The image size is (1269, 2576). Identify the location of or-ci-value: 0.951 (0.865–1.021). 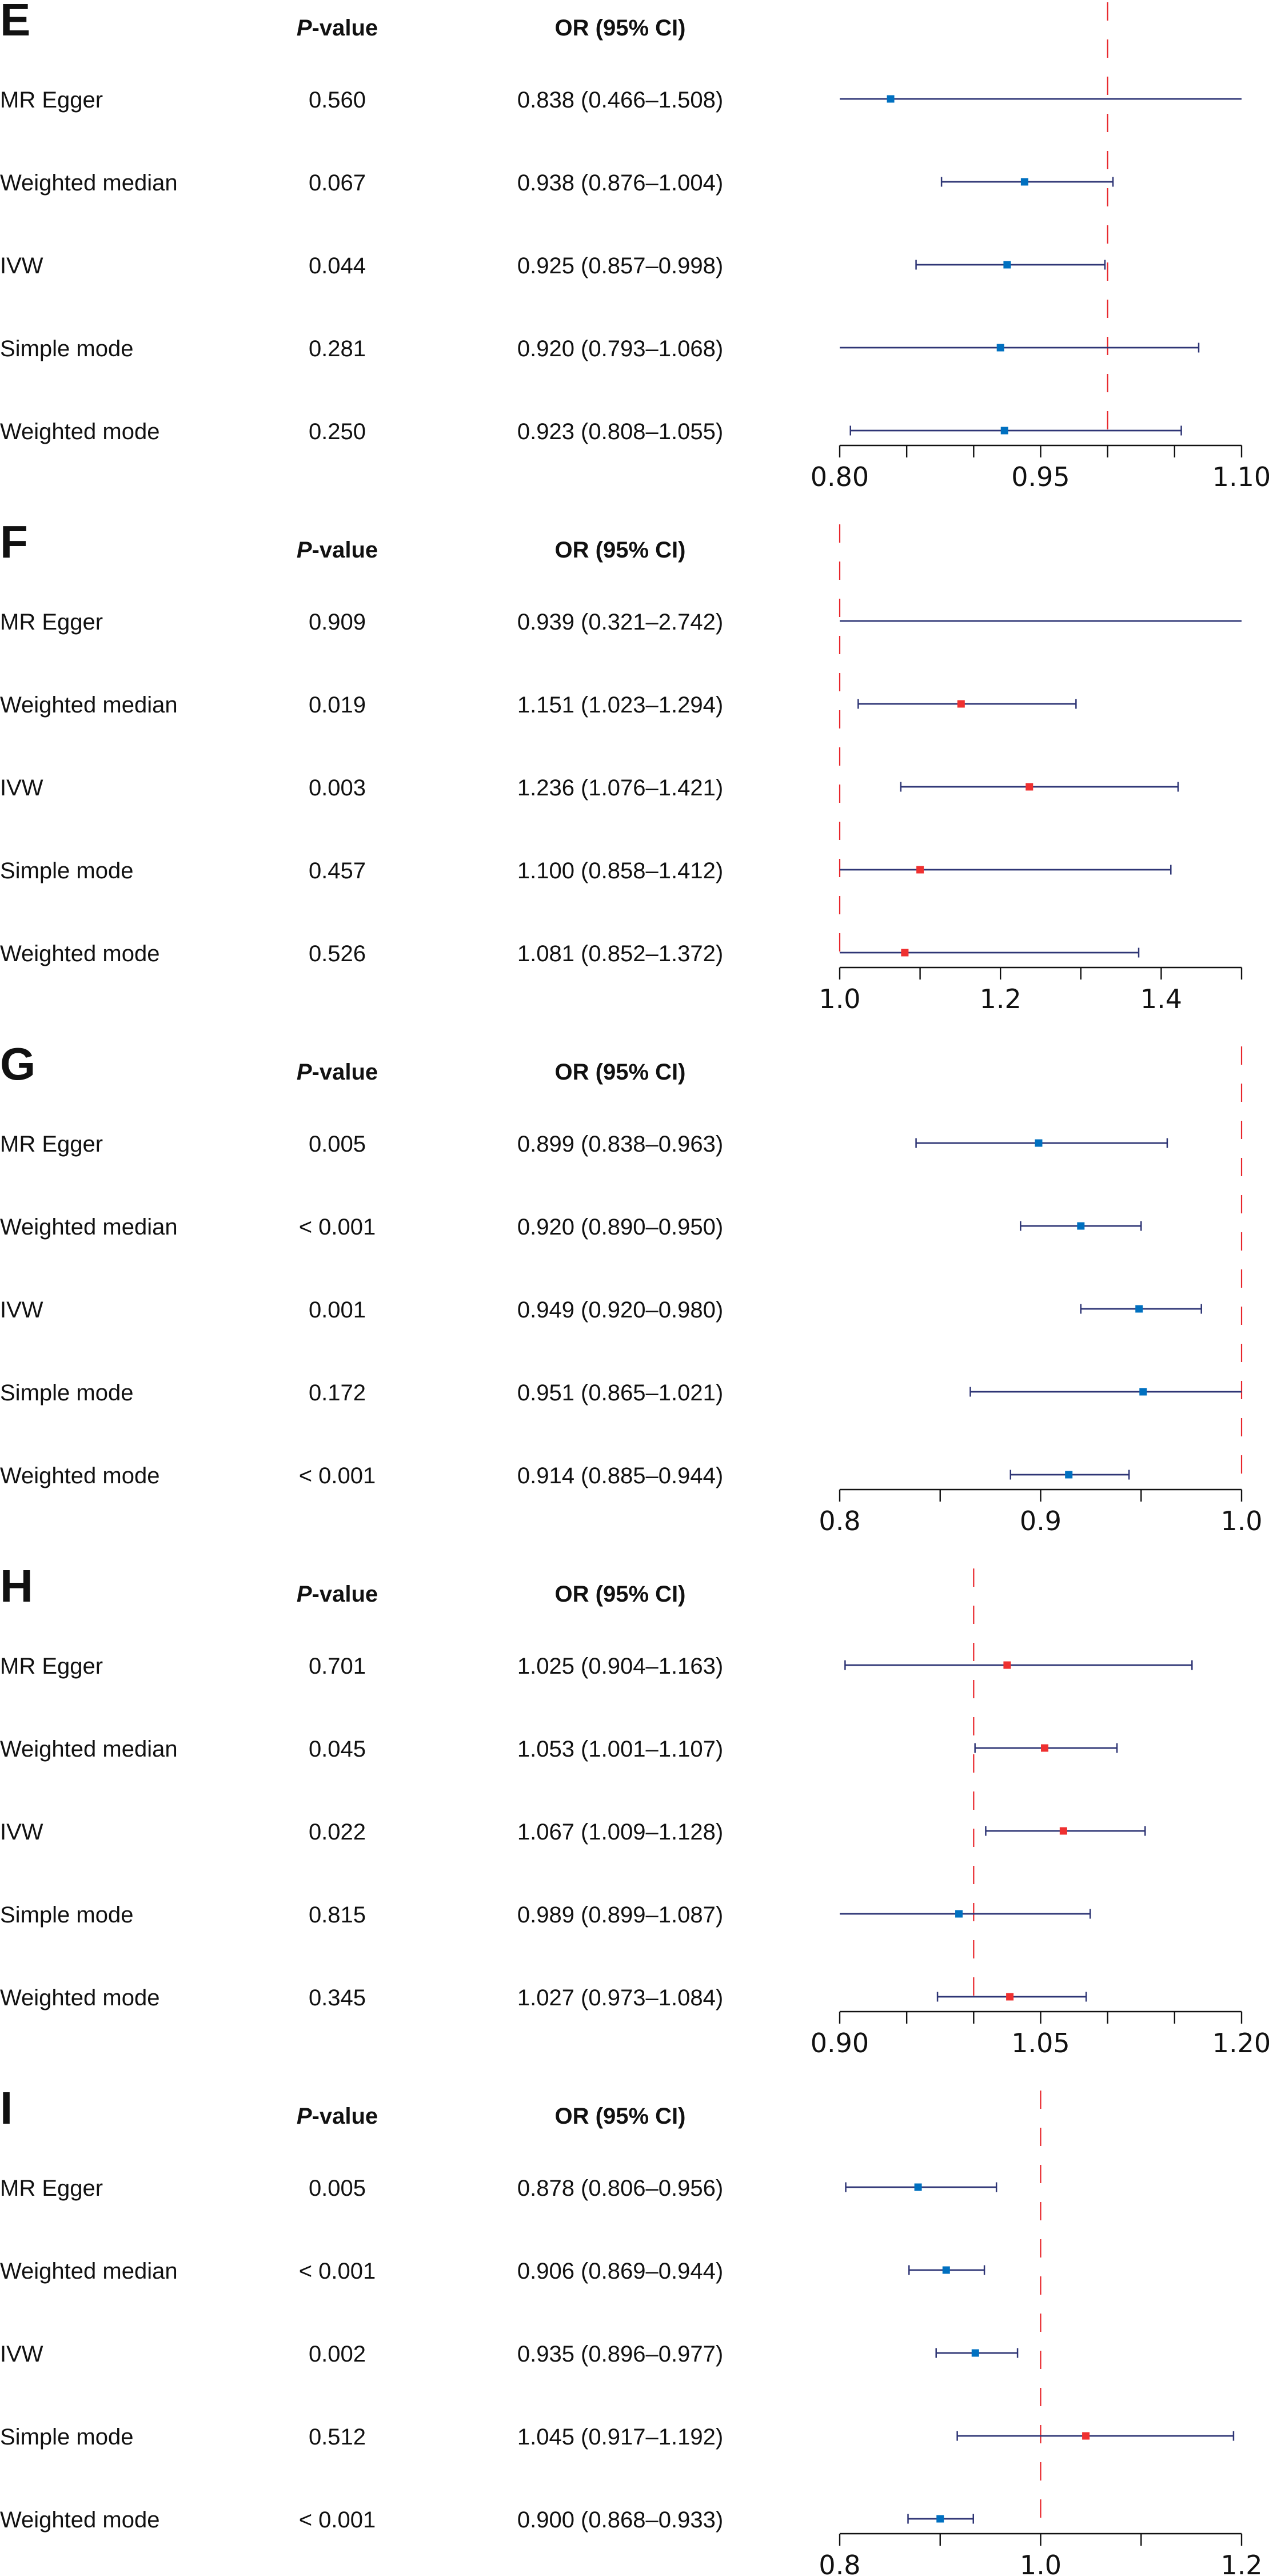
(620, 1393).